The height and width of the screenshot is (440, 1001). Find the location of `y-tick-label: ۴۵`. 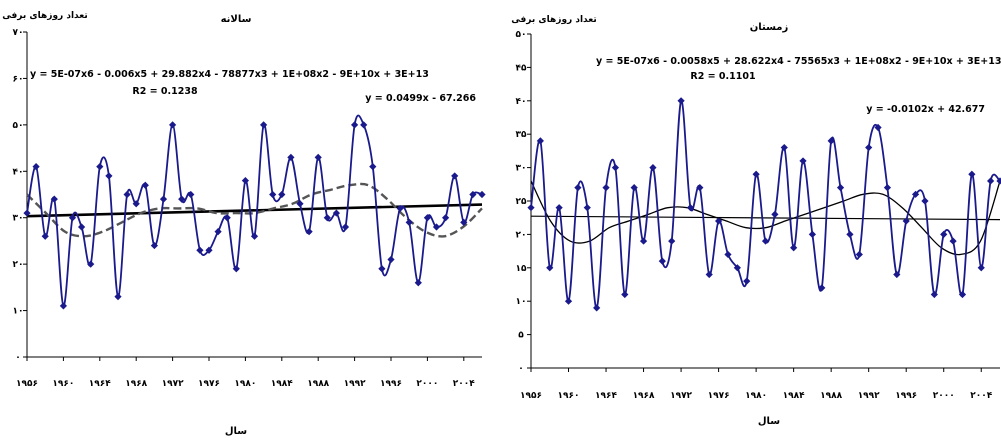

y-tick-label: ۴۵ is located at coordinates (521, 68).